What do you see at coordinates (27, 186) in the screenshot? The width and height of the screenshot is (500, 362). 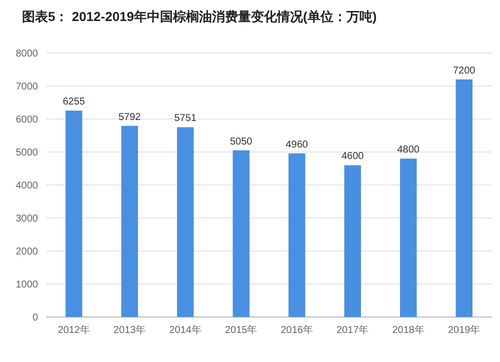 I see `y-tick-label: 4000` at bounding box center [27, 186].